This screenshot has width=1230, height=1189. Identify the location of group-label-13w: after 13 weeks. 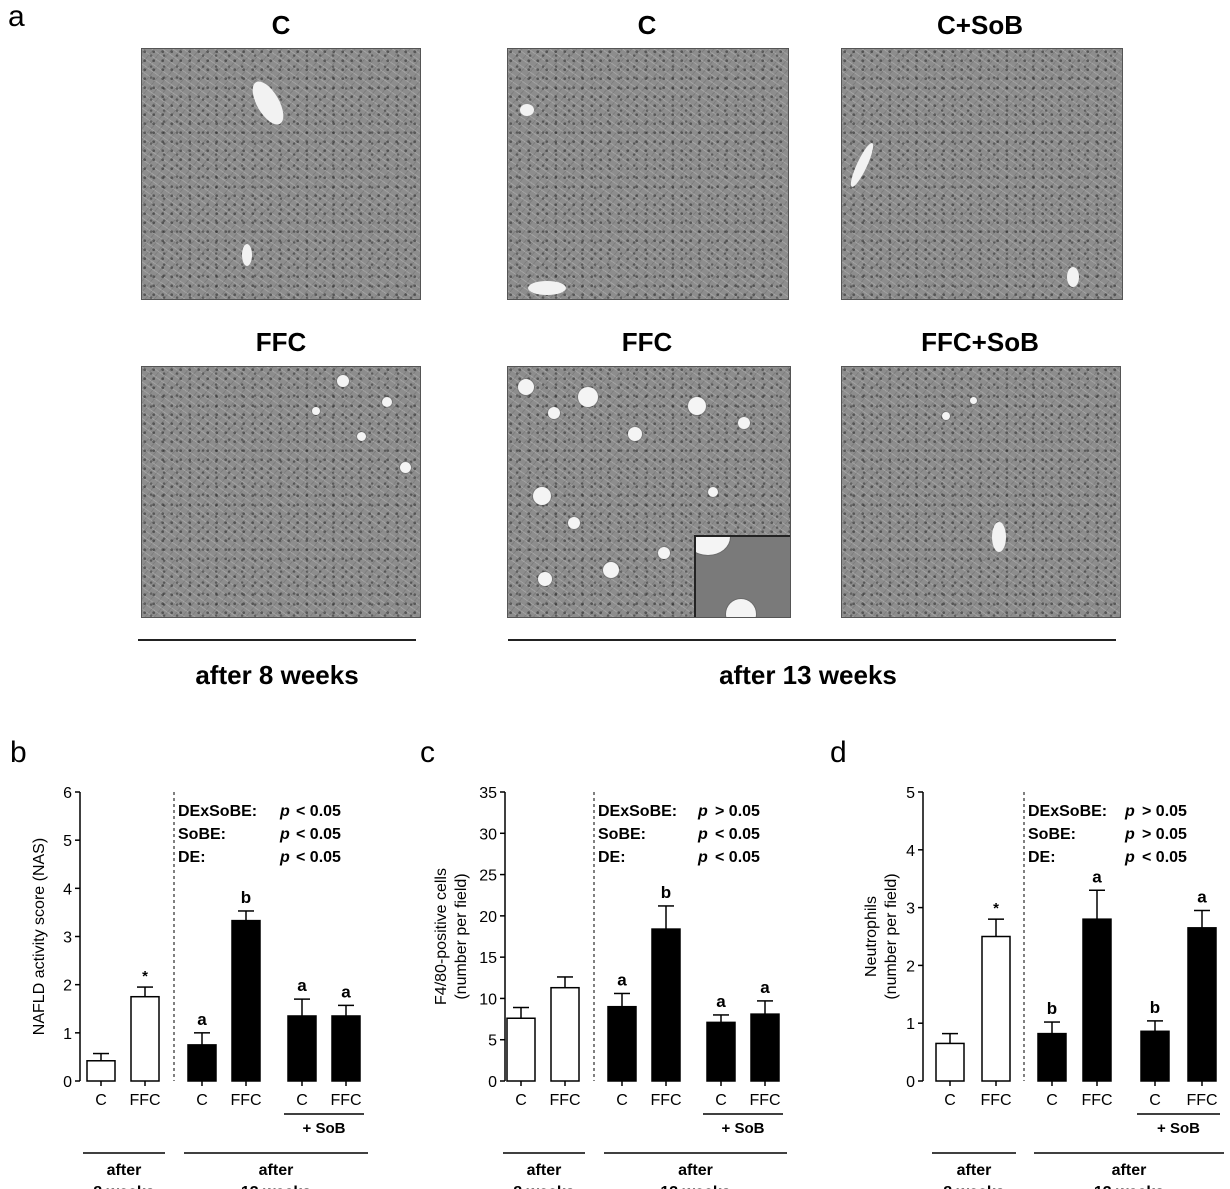
(808, 675).